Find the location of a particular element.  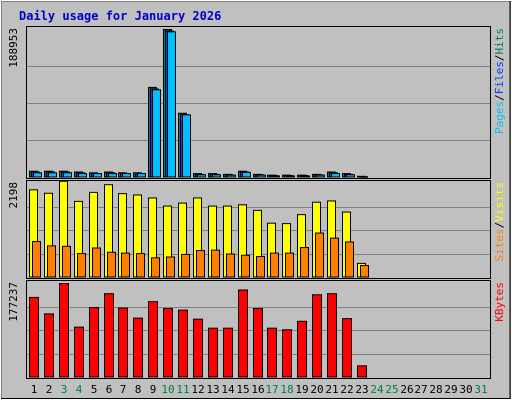

day-label-21: 21 is located at coordinates (331, 389).